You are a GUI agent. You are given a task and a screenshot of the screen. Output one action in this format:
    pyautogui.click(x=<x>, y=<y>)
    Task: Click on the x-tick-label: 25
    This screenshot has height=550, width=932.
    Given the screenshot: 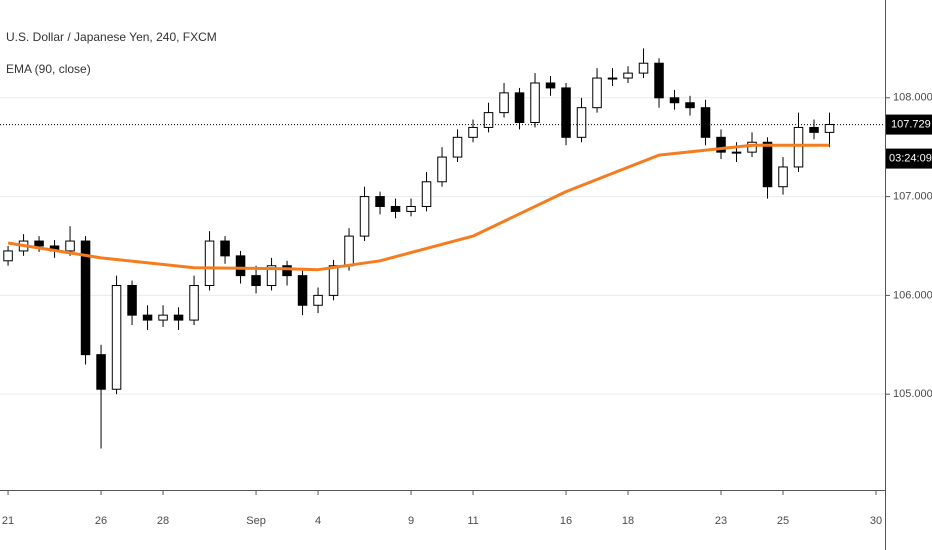 What is the action you would take?
    pyautogui.click(x=783, y=521)
    